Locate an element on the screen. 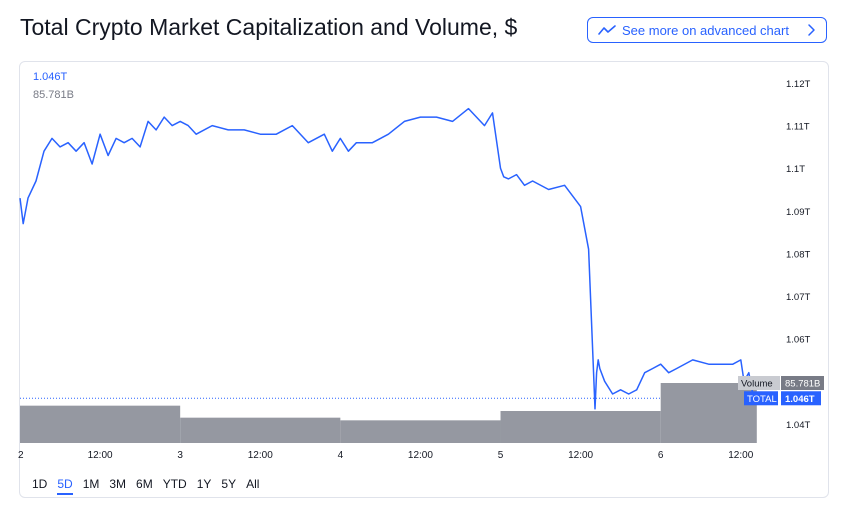 This screenshot has width=865, height=523. volume-tag-name-bg is located at coordinates (759, 383).